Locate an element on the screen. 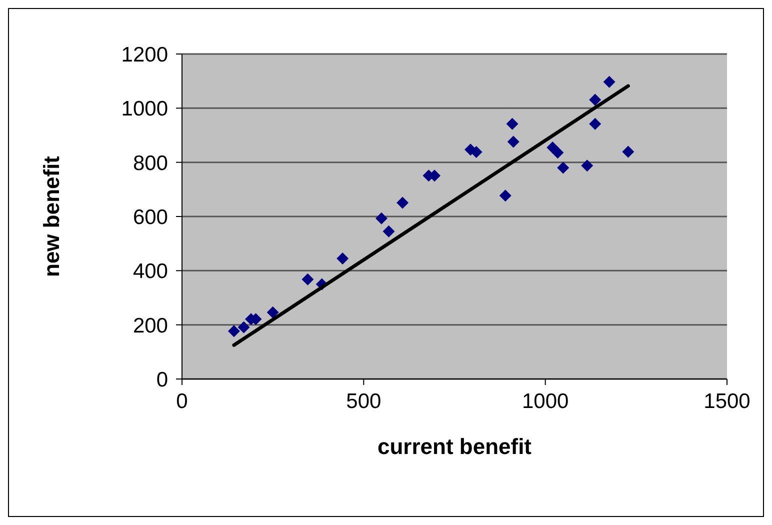  x-tick-label: 0 is located at coordinates (182, 401).